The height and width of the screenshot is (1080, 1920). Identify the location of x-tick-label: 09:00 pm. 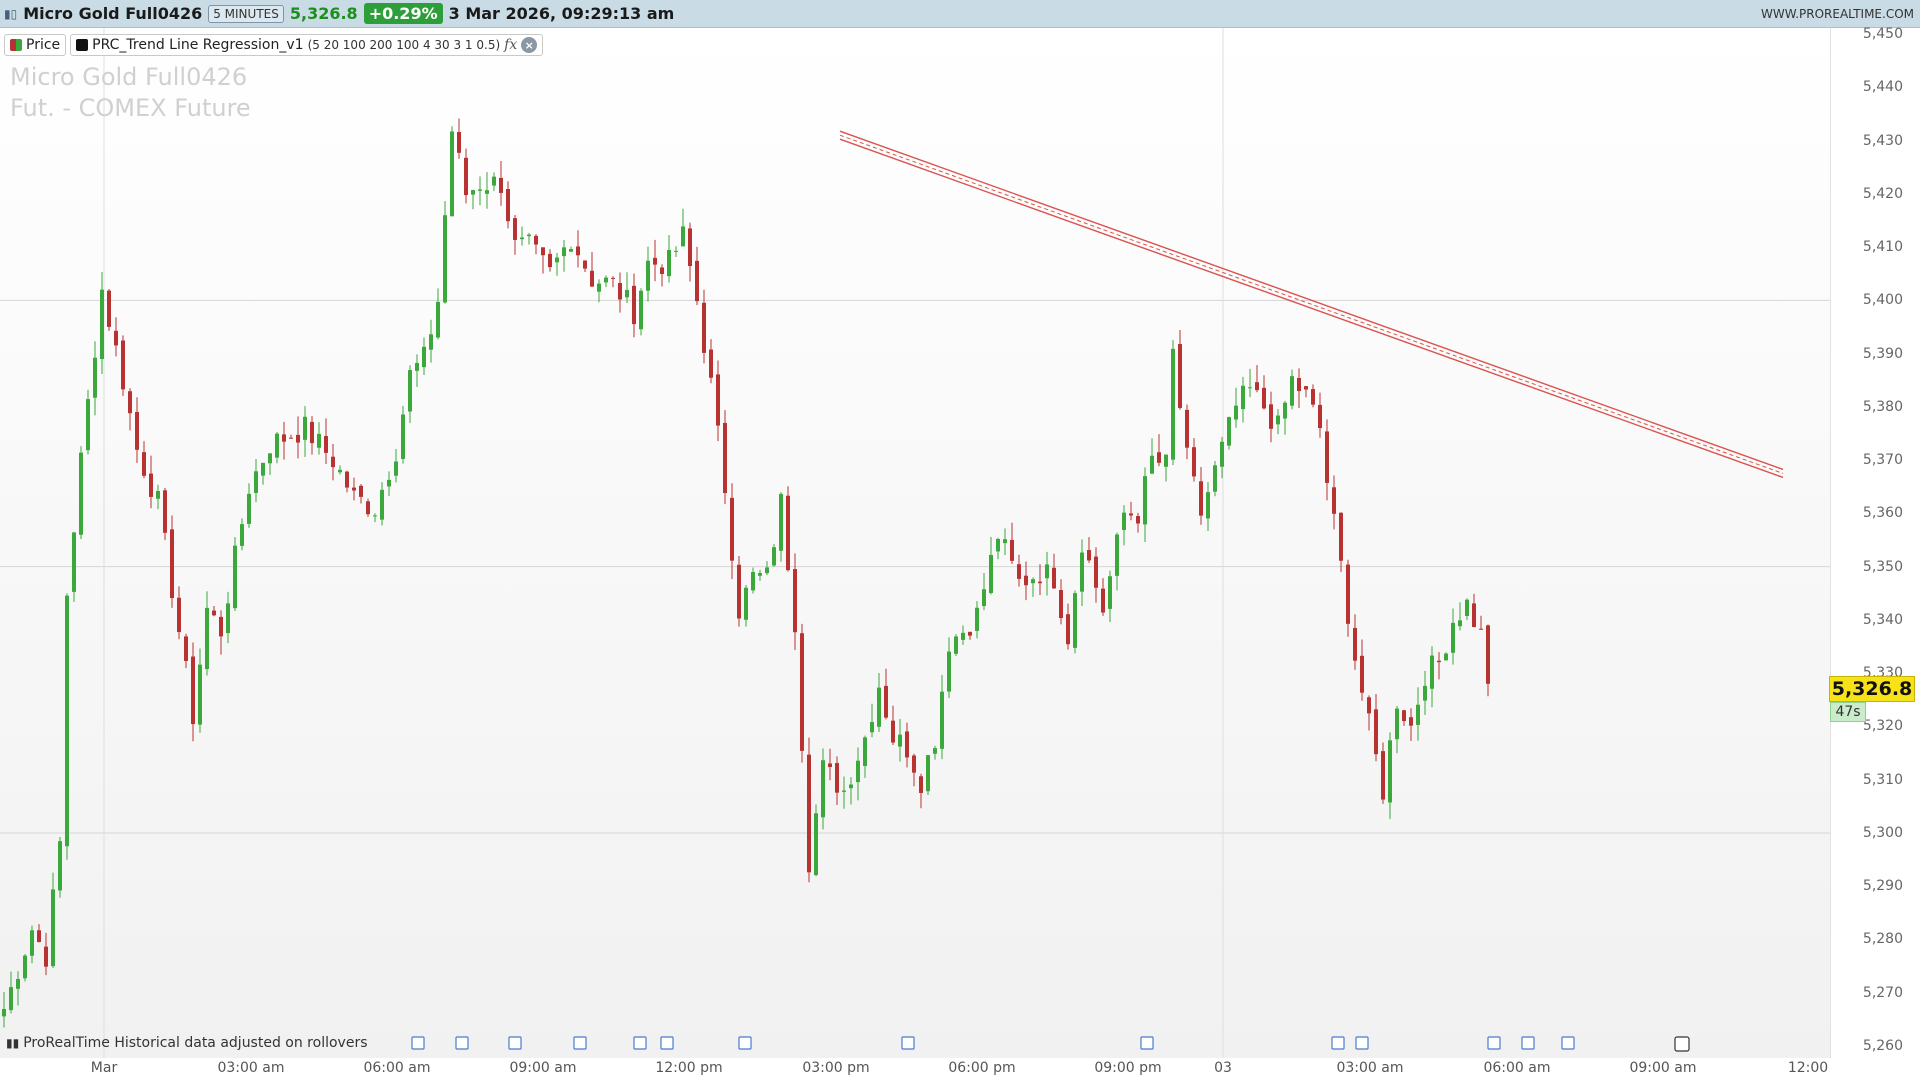
(1128, 1068).